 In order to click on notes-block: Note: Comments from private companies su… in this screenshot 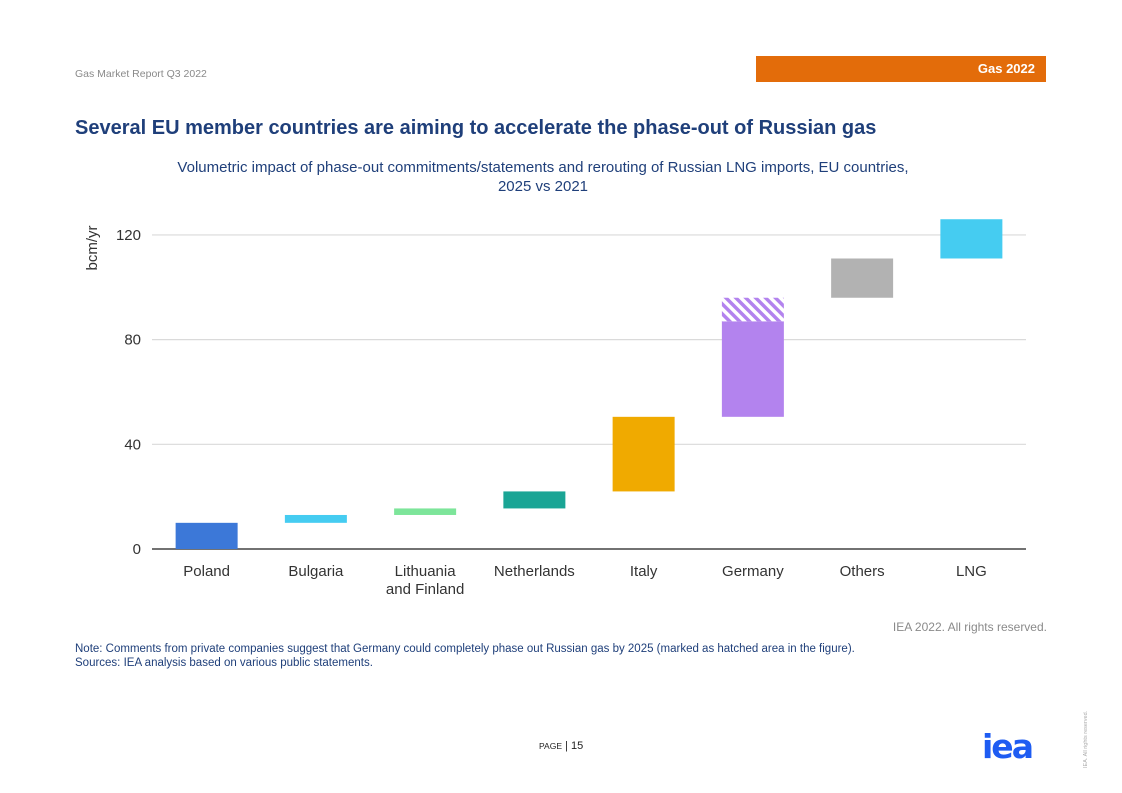, I will do `click(465, 656)`.